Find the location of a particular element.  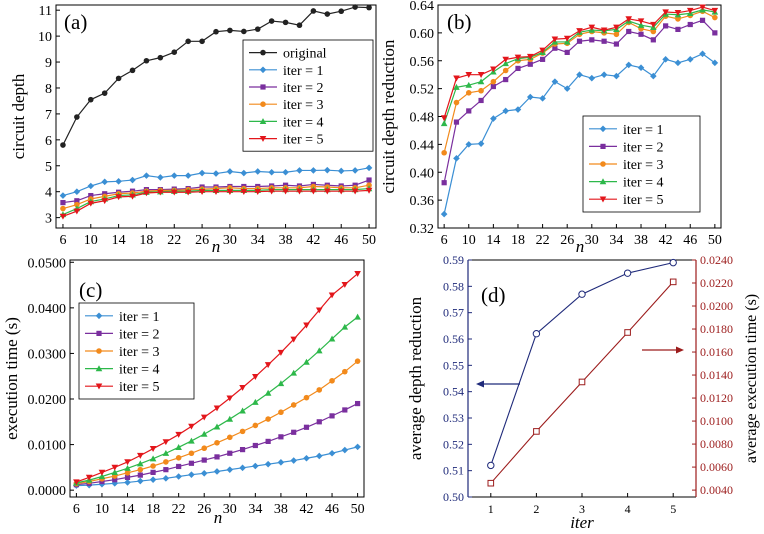

y-tick-label: 0.56 is located at coordinates (422, 62).